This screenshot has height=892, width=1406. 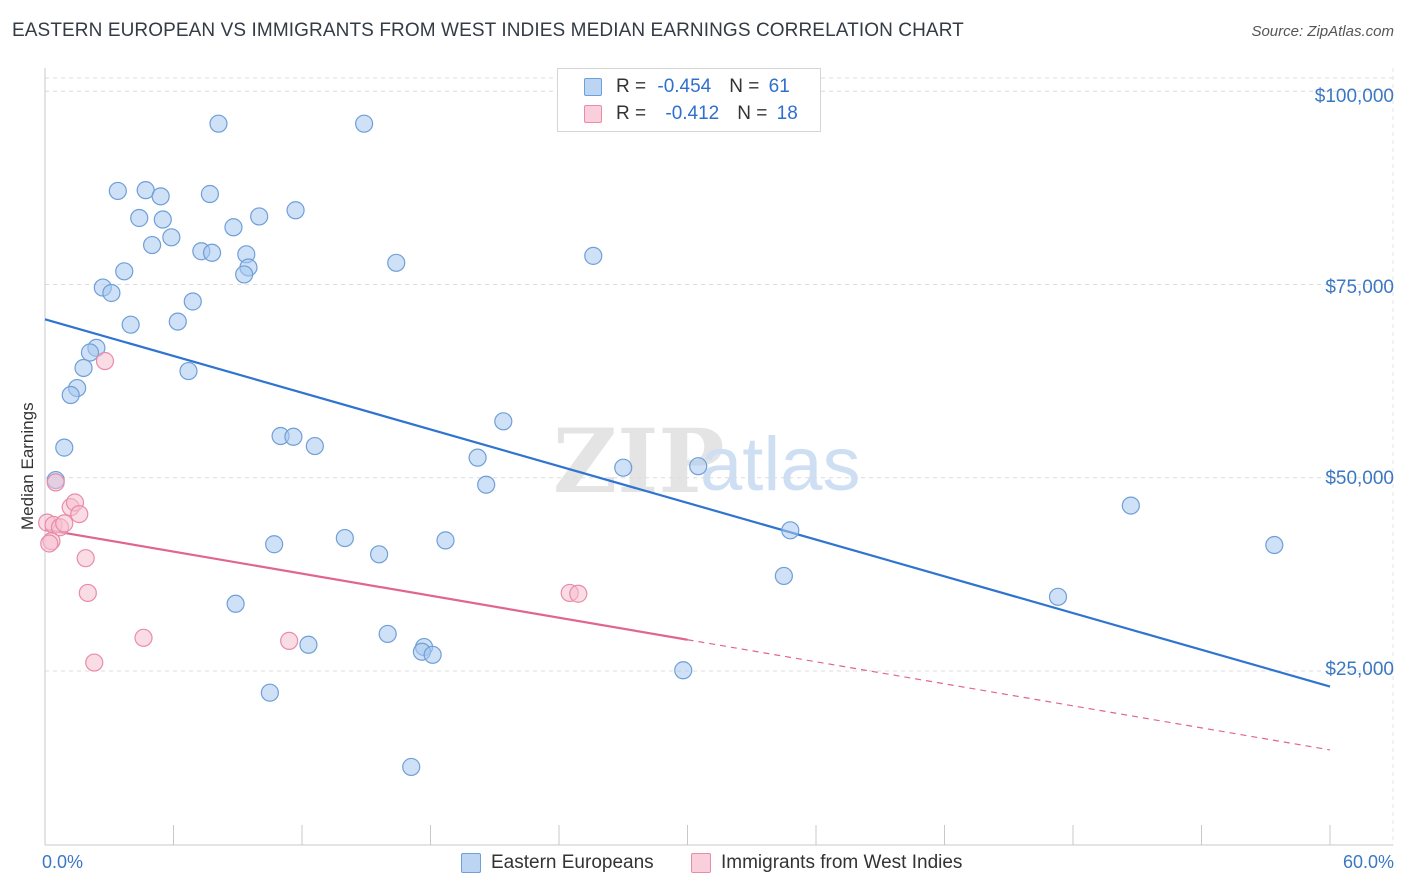 What do you see at coordinates (779, 86) in the screenshot?
I see `n-value: 61` at bounding box center [779, 86].